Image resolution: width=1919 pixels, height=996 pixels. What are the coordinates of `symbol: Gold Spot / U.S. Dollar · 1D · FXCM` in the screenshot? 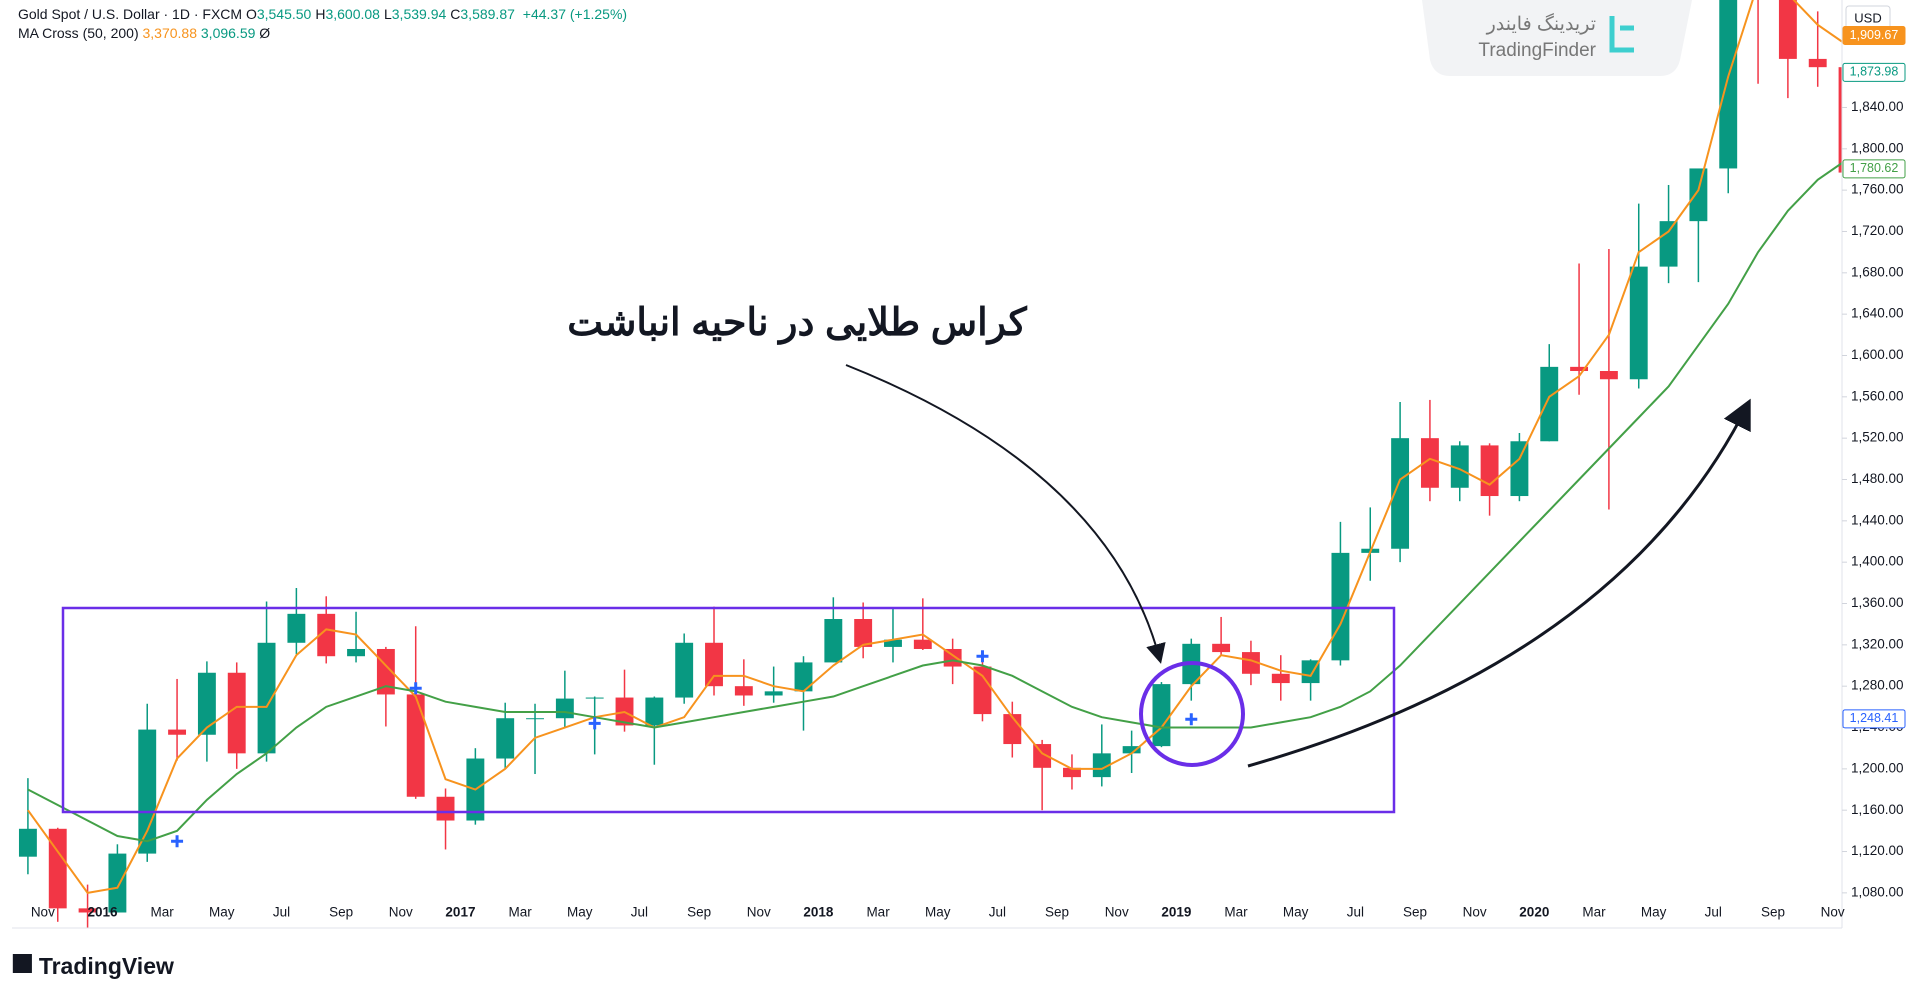 It's located at (130, 14).